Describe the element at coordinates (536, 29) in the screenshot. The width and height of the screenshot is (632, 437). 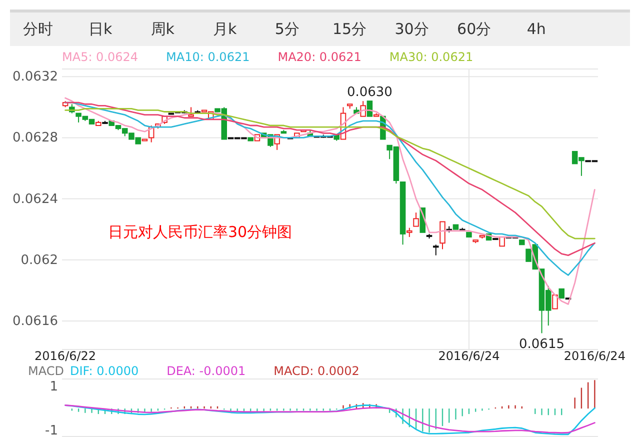
I see `text: 4h` at that location.